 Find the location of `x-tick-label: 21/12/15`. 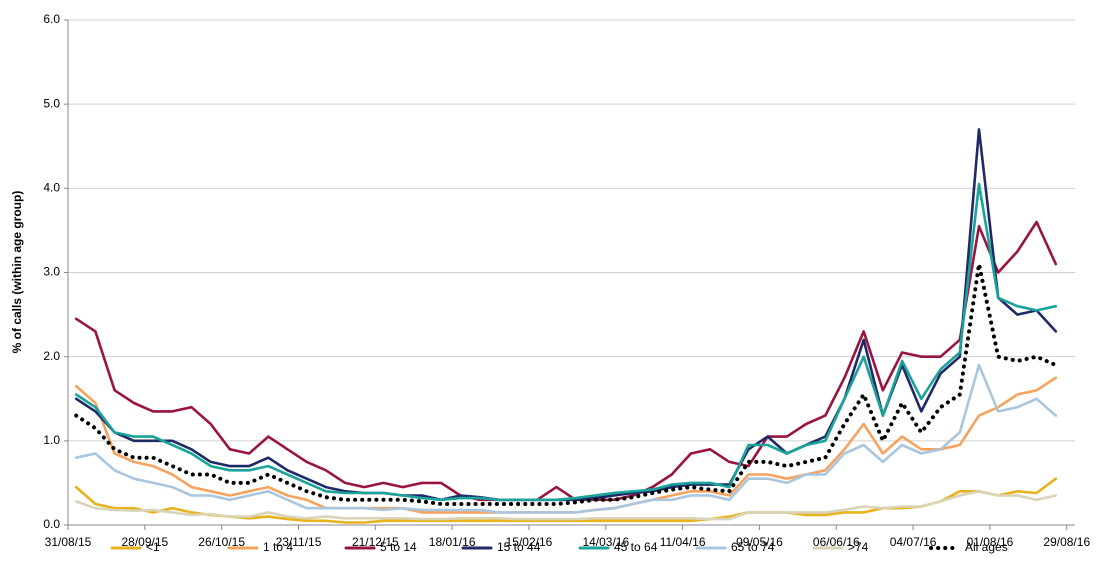

x-tick-label: 21/12/15 is located at coordinates (375, 542).